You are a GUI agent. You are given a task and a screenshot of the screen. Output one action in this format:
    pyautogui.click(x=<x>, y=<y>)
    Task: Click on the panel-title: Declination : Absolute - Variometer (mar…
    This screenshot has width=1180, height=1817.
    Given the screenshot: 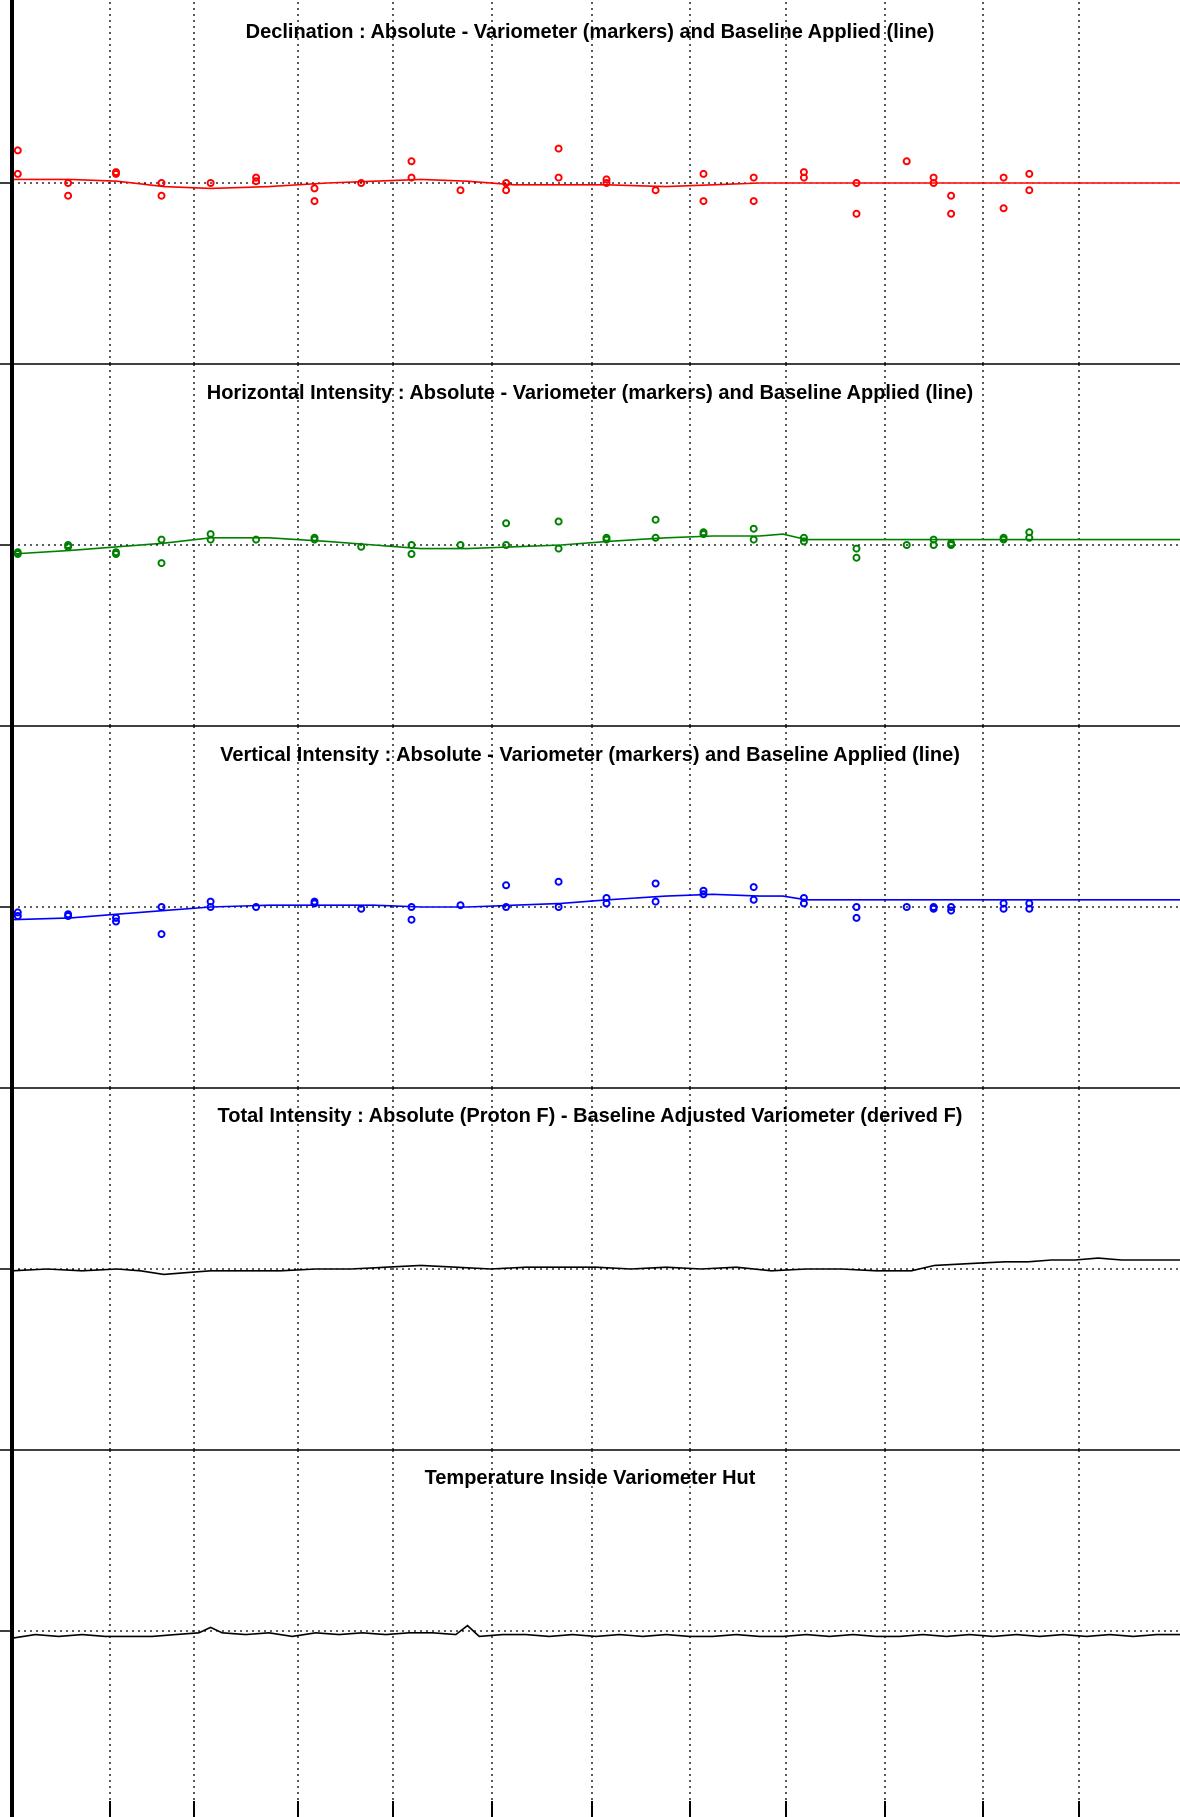 What is the action you would take?
    pyautogui.click(x=590, y=32)
    